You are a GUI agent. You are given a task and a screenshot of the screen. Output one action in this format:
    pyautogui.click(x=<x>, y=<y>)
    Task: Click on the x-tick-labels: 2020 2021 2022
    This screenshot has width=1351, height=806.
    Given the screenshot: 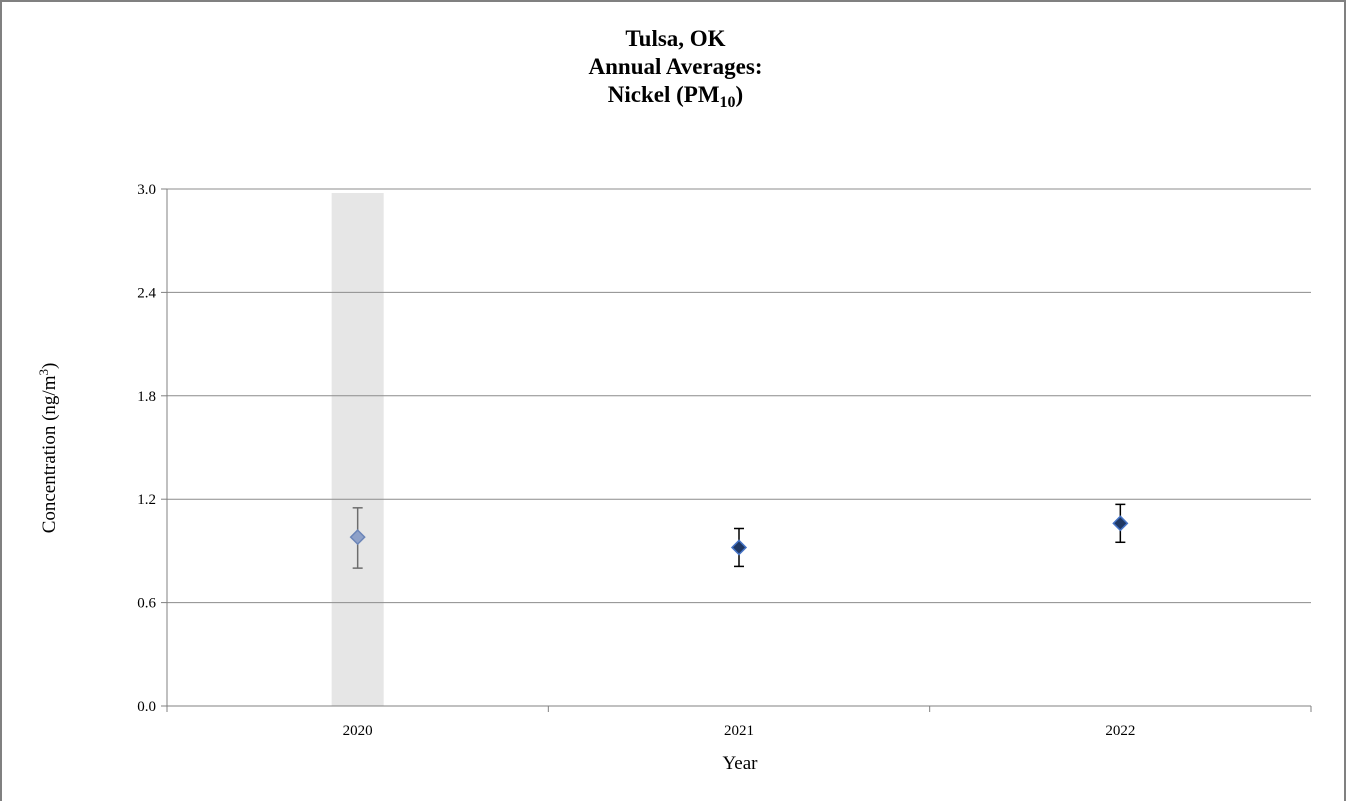 What is the action you would take?
    pyautogui.click(x=739, y=731)
    